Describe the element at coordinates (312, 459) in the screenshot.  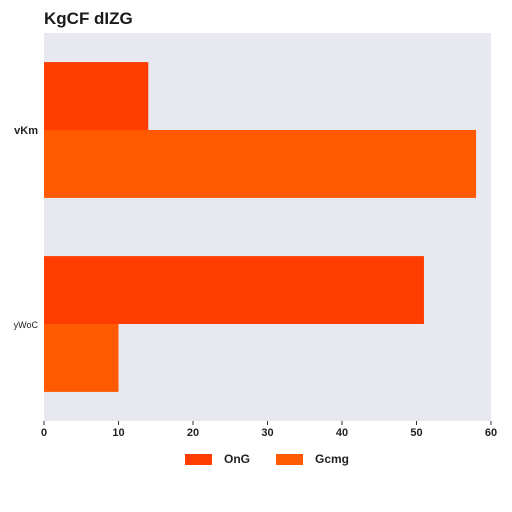
I see `legend-item: Gcmg` at that location.